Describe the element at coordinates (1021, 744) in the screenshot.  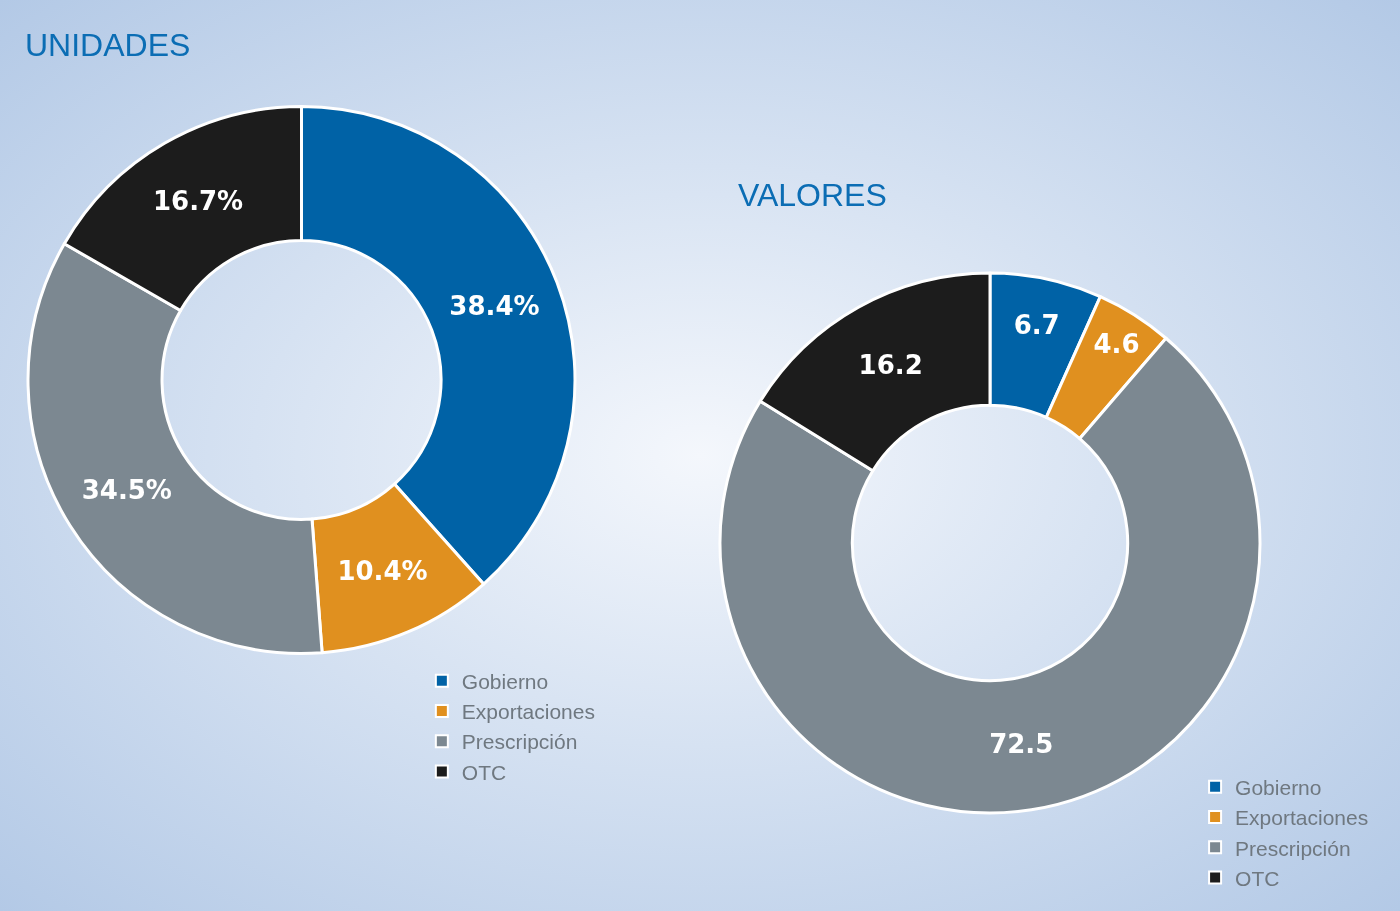
I see `data-label: 72.5` at that location.